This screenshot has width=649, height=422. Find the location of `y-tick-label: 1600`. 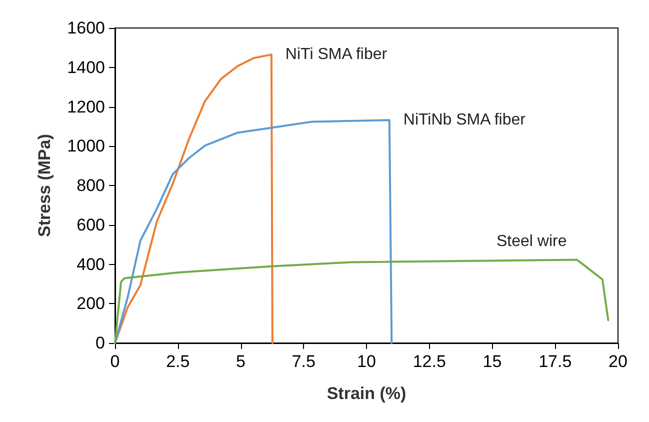

y-tick-label: 1600 is located at coordinates (86, 28).